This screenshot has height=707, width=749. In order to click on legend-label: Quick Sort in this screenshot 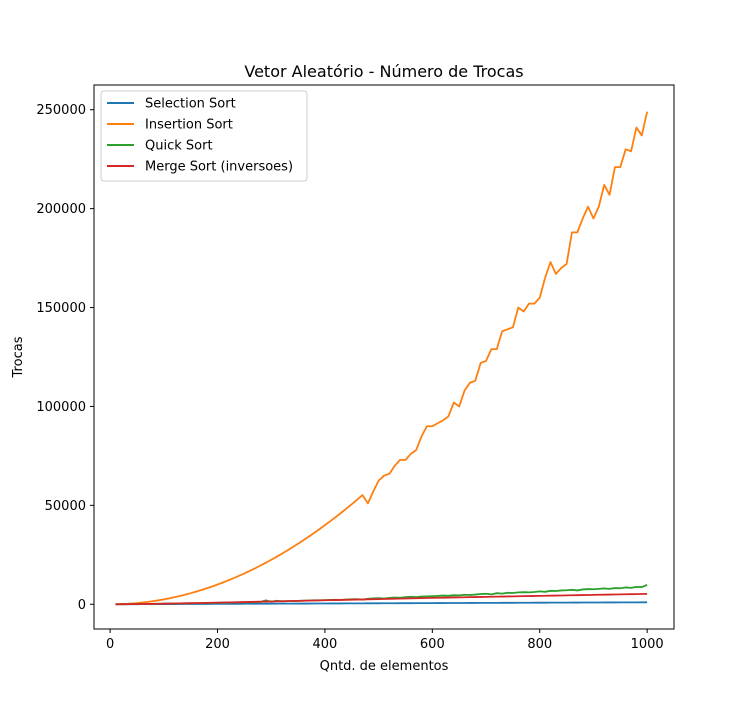, I will do `click(179, 146)`.